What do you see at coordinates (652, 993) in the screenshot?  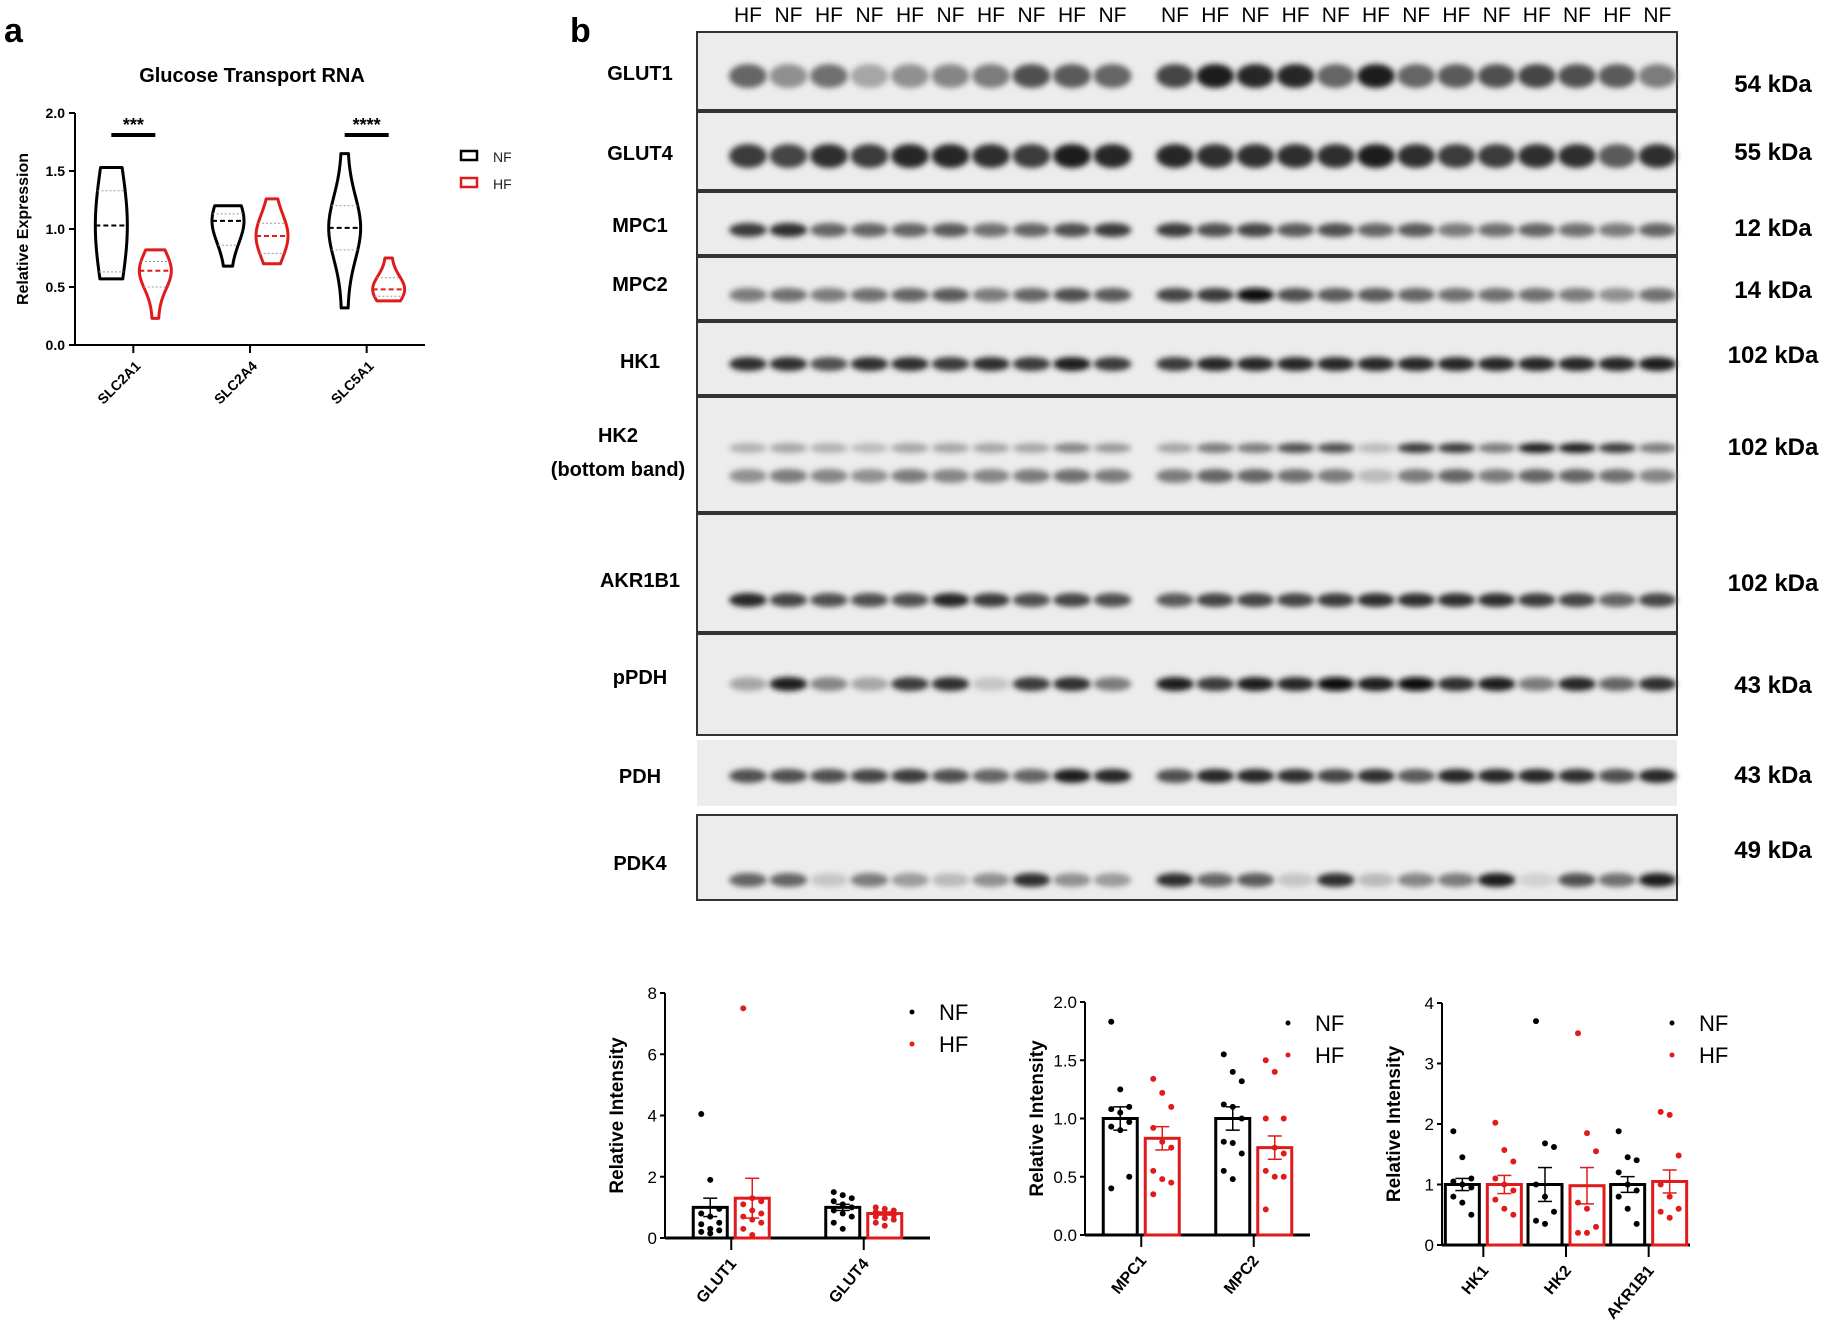 I see `y-tick-label: 8` at bounding box center [652, 993].